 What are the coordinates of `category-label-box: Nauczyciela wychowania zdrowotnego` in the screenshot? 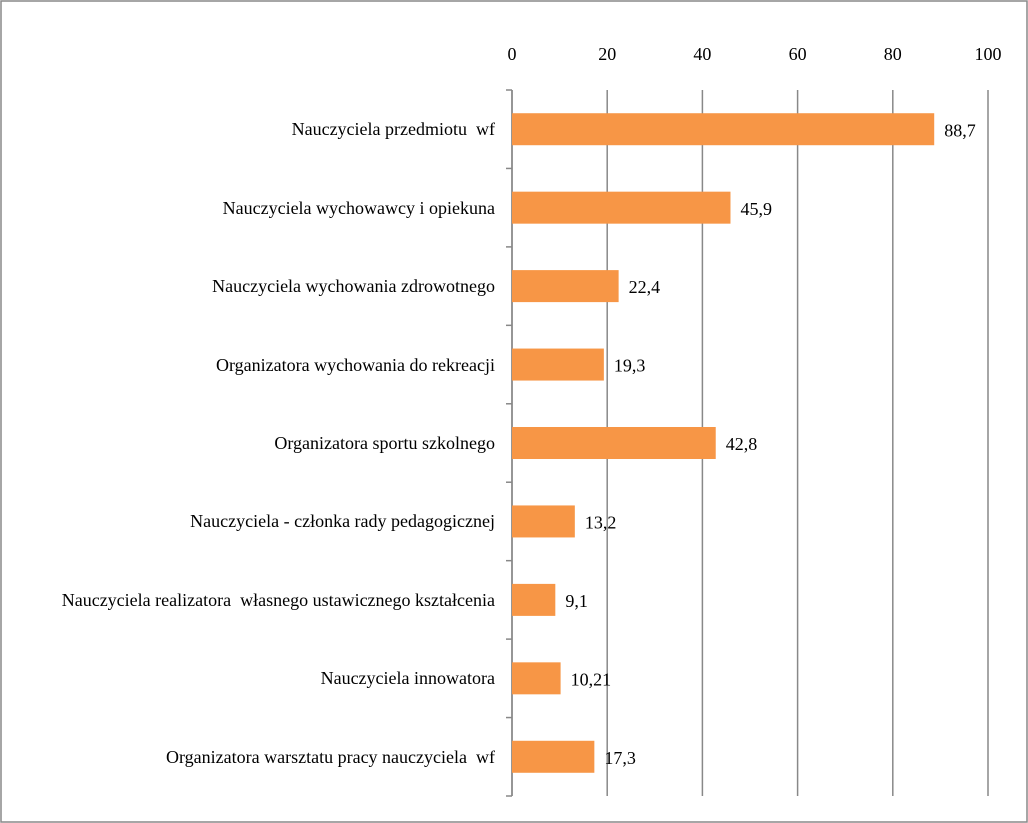 It's located at (255, 286).